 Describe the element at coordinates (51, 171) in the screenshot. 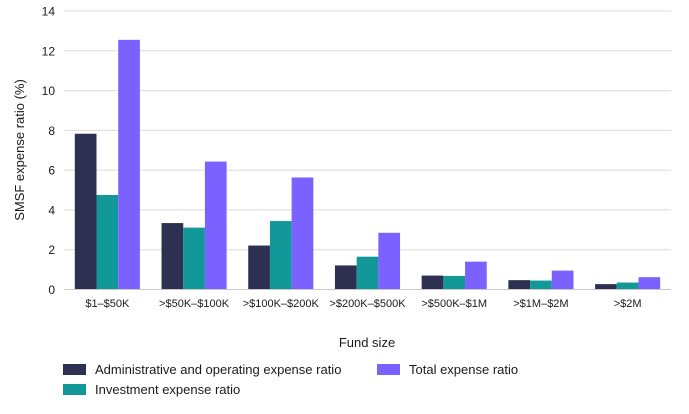

I see `y-tick-label: 6` at that location.